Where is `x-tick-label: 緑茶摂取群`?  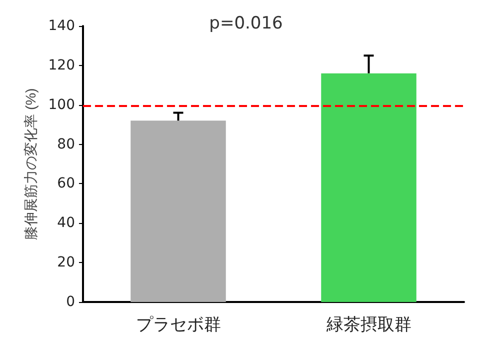
x-tick-label: 緑茶摂取群 is located at coordinates (368, 324).